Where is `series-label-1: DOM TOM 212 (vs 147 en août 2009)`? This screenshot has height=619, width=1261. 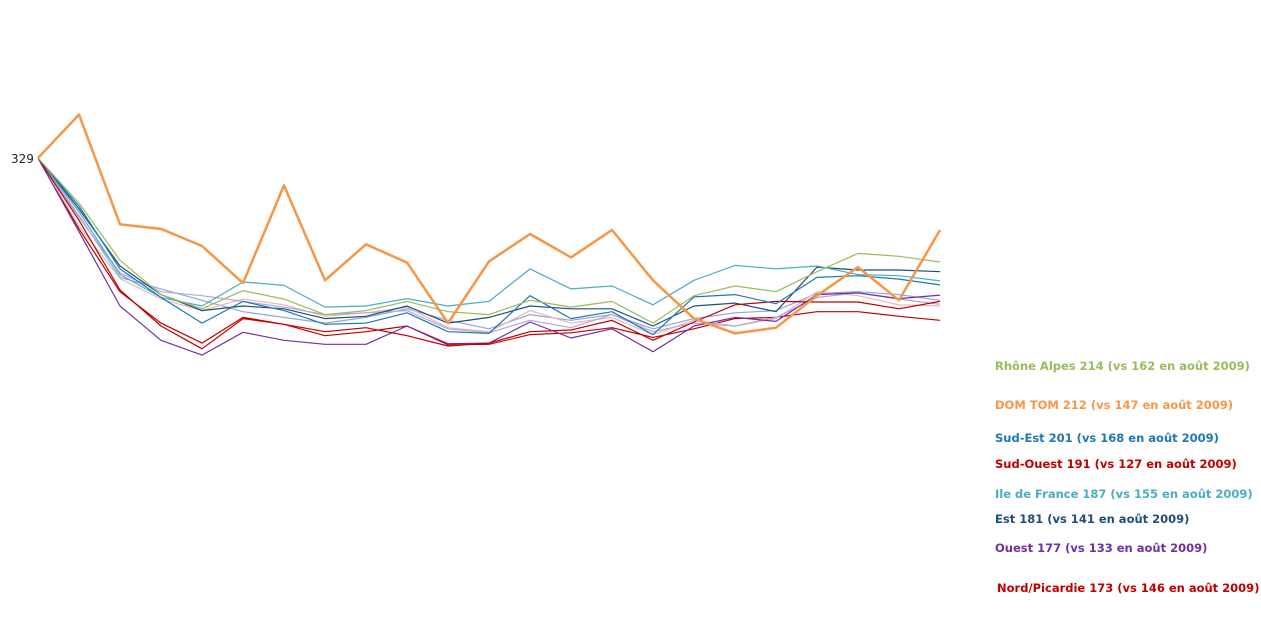
series-label-1: DOM TOM 212 (vs 147 en août 2009) is located at coordinates (1114, 405).